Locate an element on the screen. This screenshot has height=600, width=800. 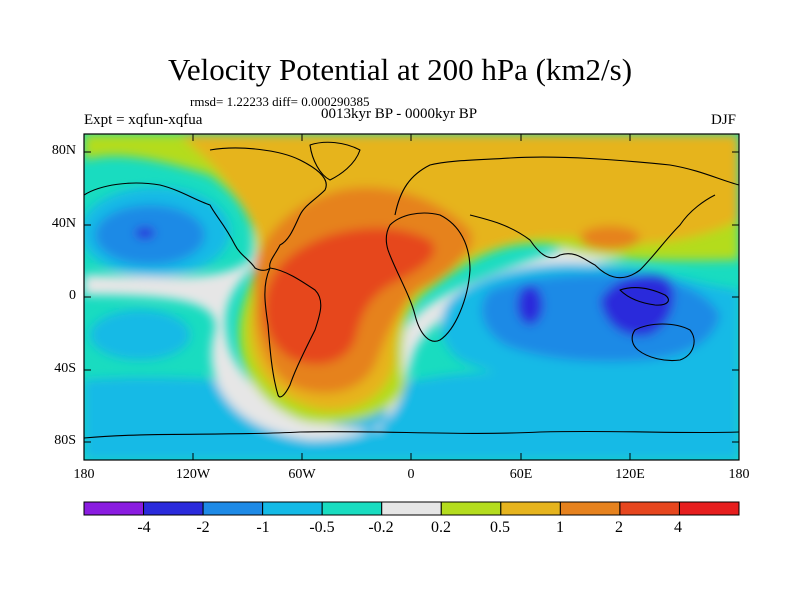
south-pacific-low is located at coordinates (140, 335).